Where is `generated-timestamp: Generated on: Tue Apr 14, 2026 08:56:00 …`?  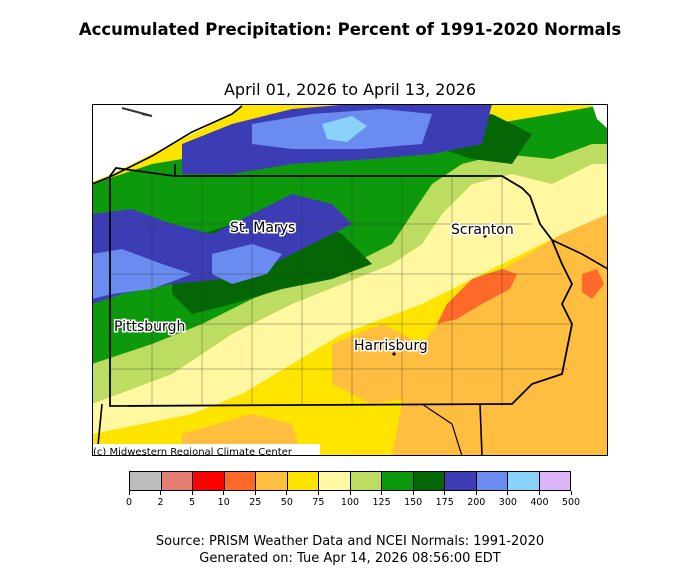 generated-timestamp: Generated on: Tue Apr 14, 2026 08:56:00 … is located at coordinates (350, 558).